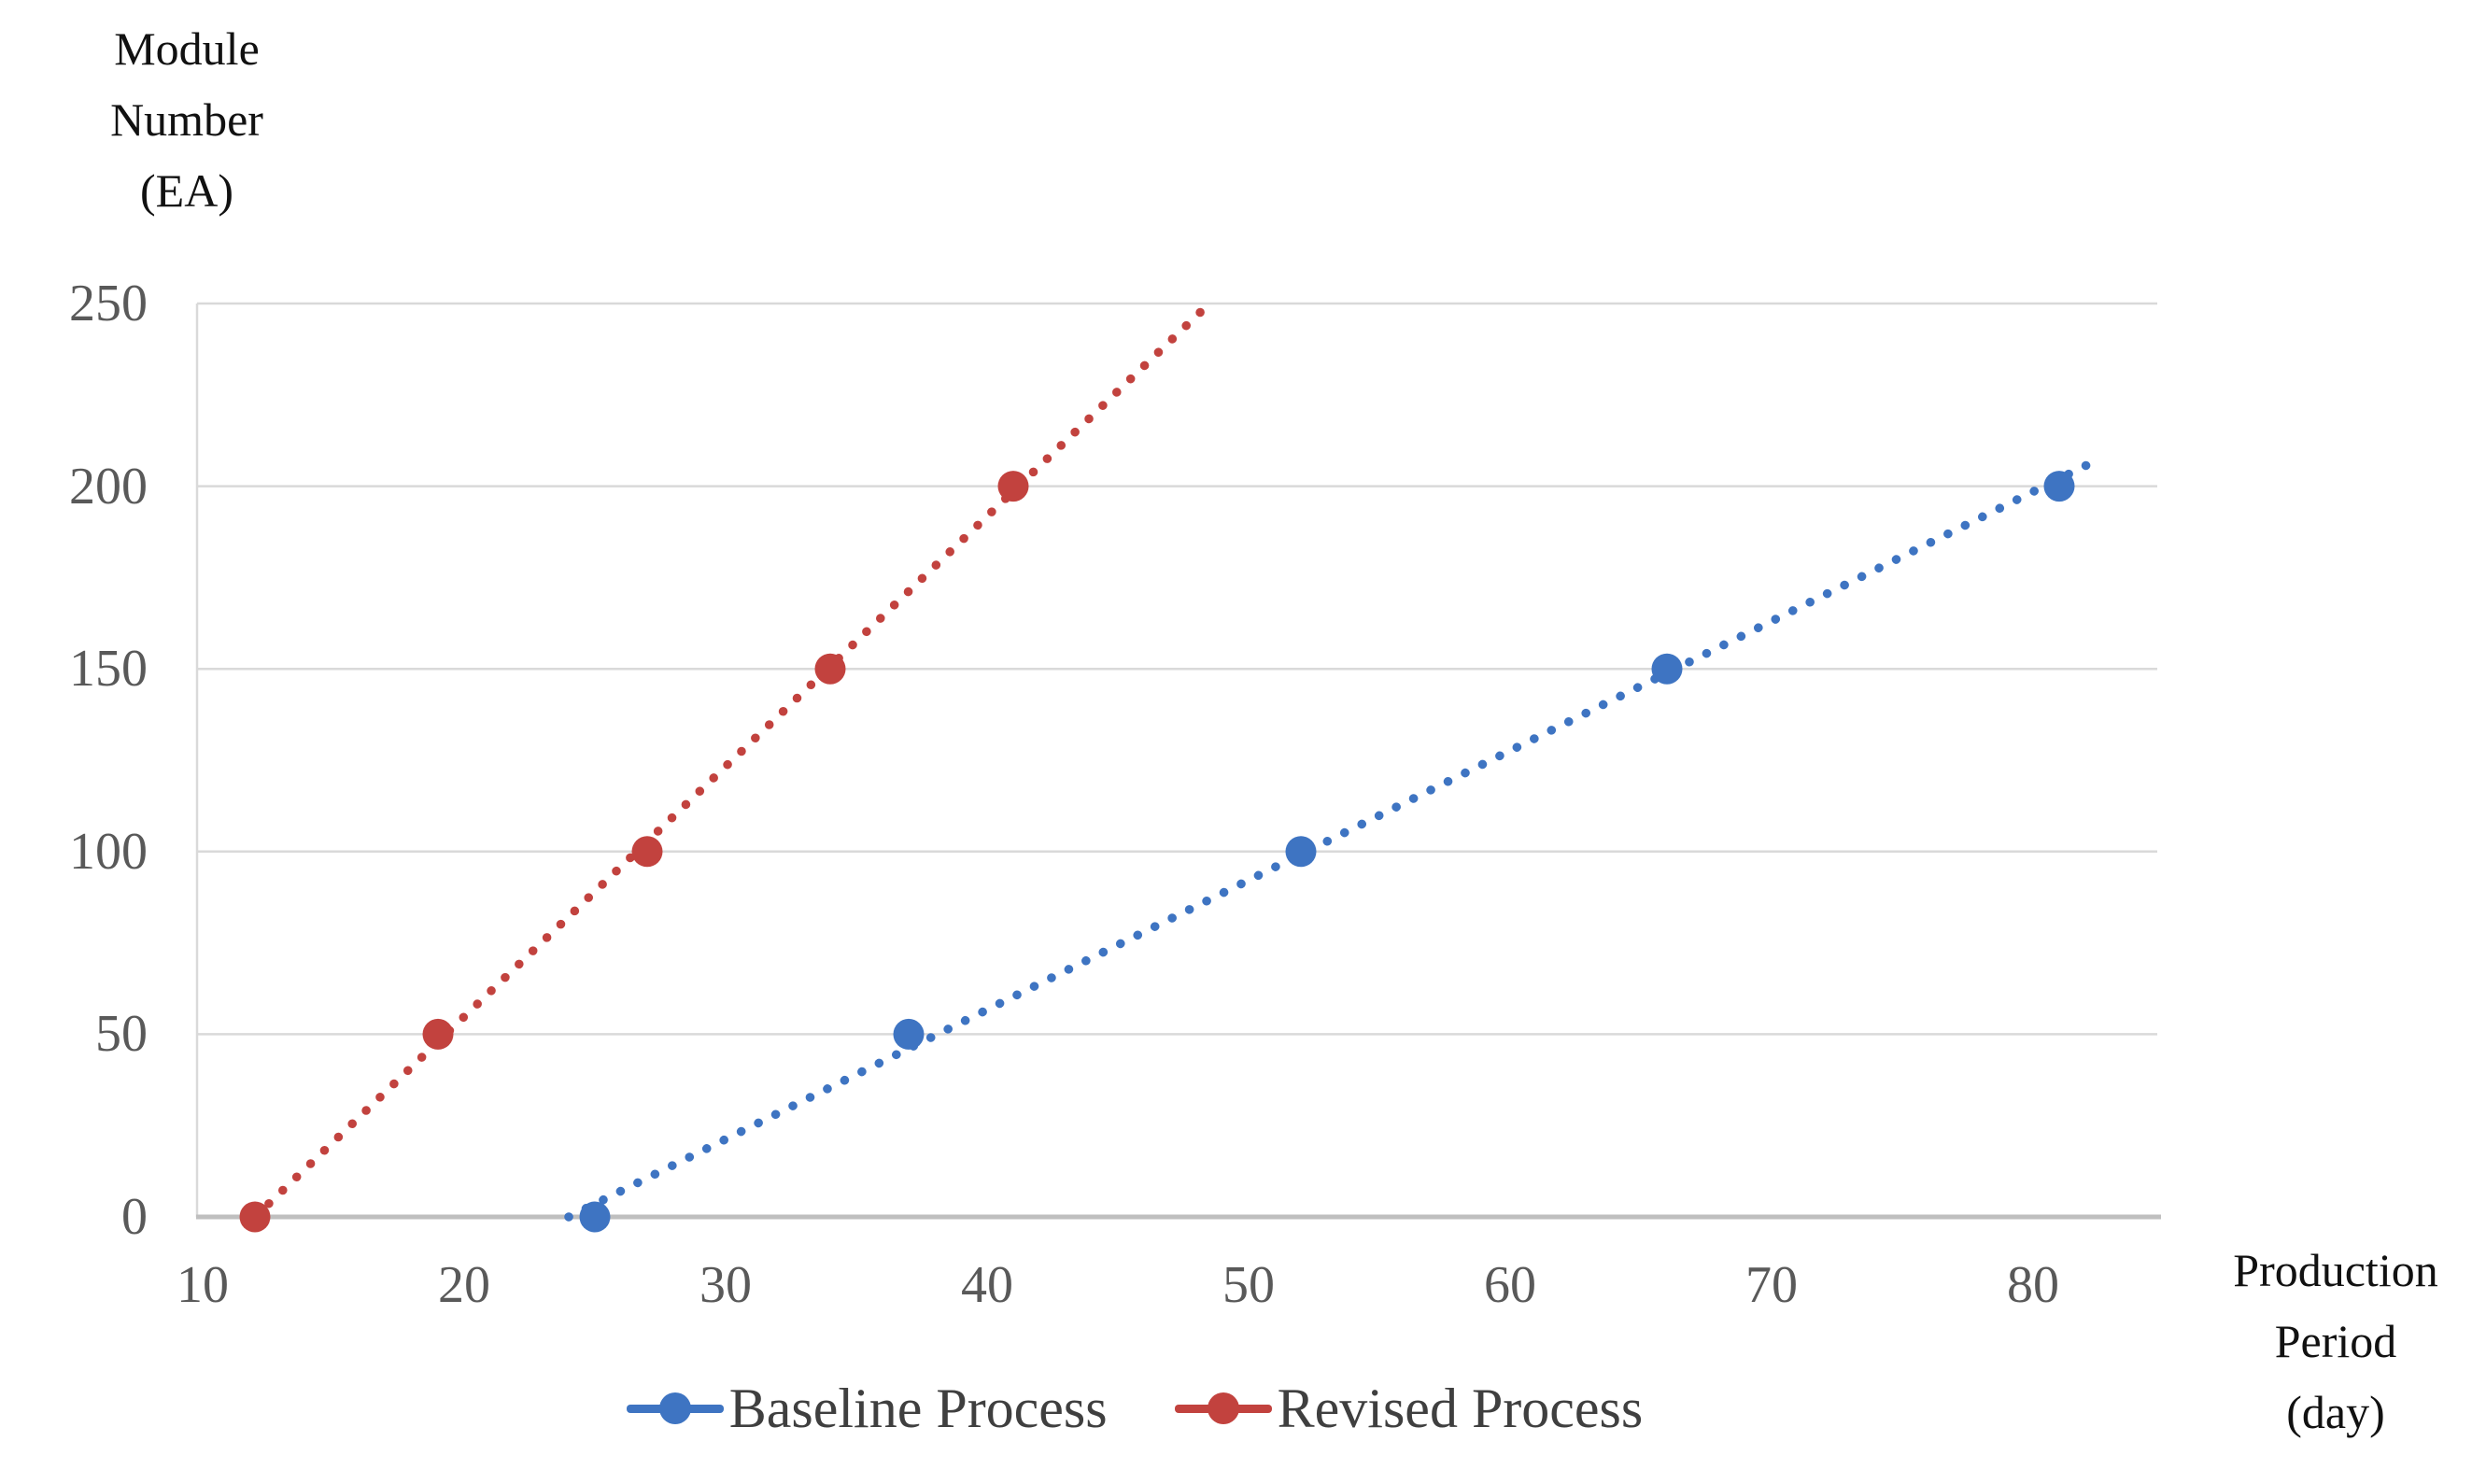 This screenshot has height=1484, width=2486. What do you see at coordinates (675, 1408) in the screenshot?
I see `baseline-line-dot-icon` at bounding box center [675, 1408].